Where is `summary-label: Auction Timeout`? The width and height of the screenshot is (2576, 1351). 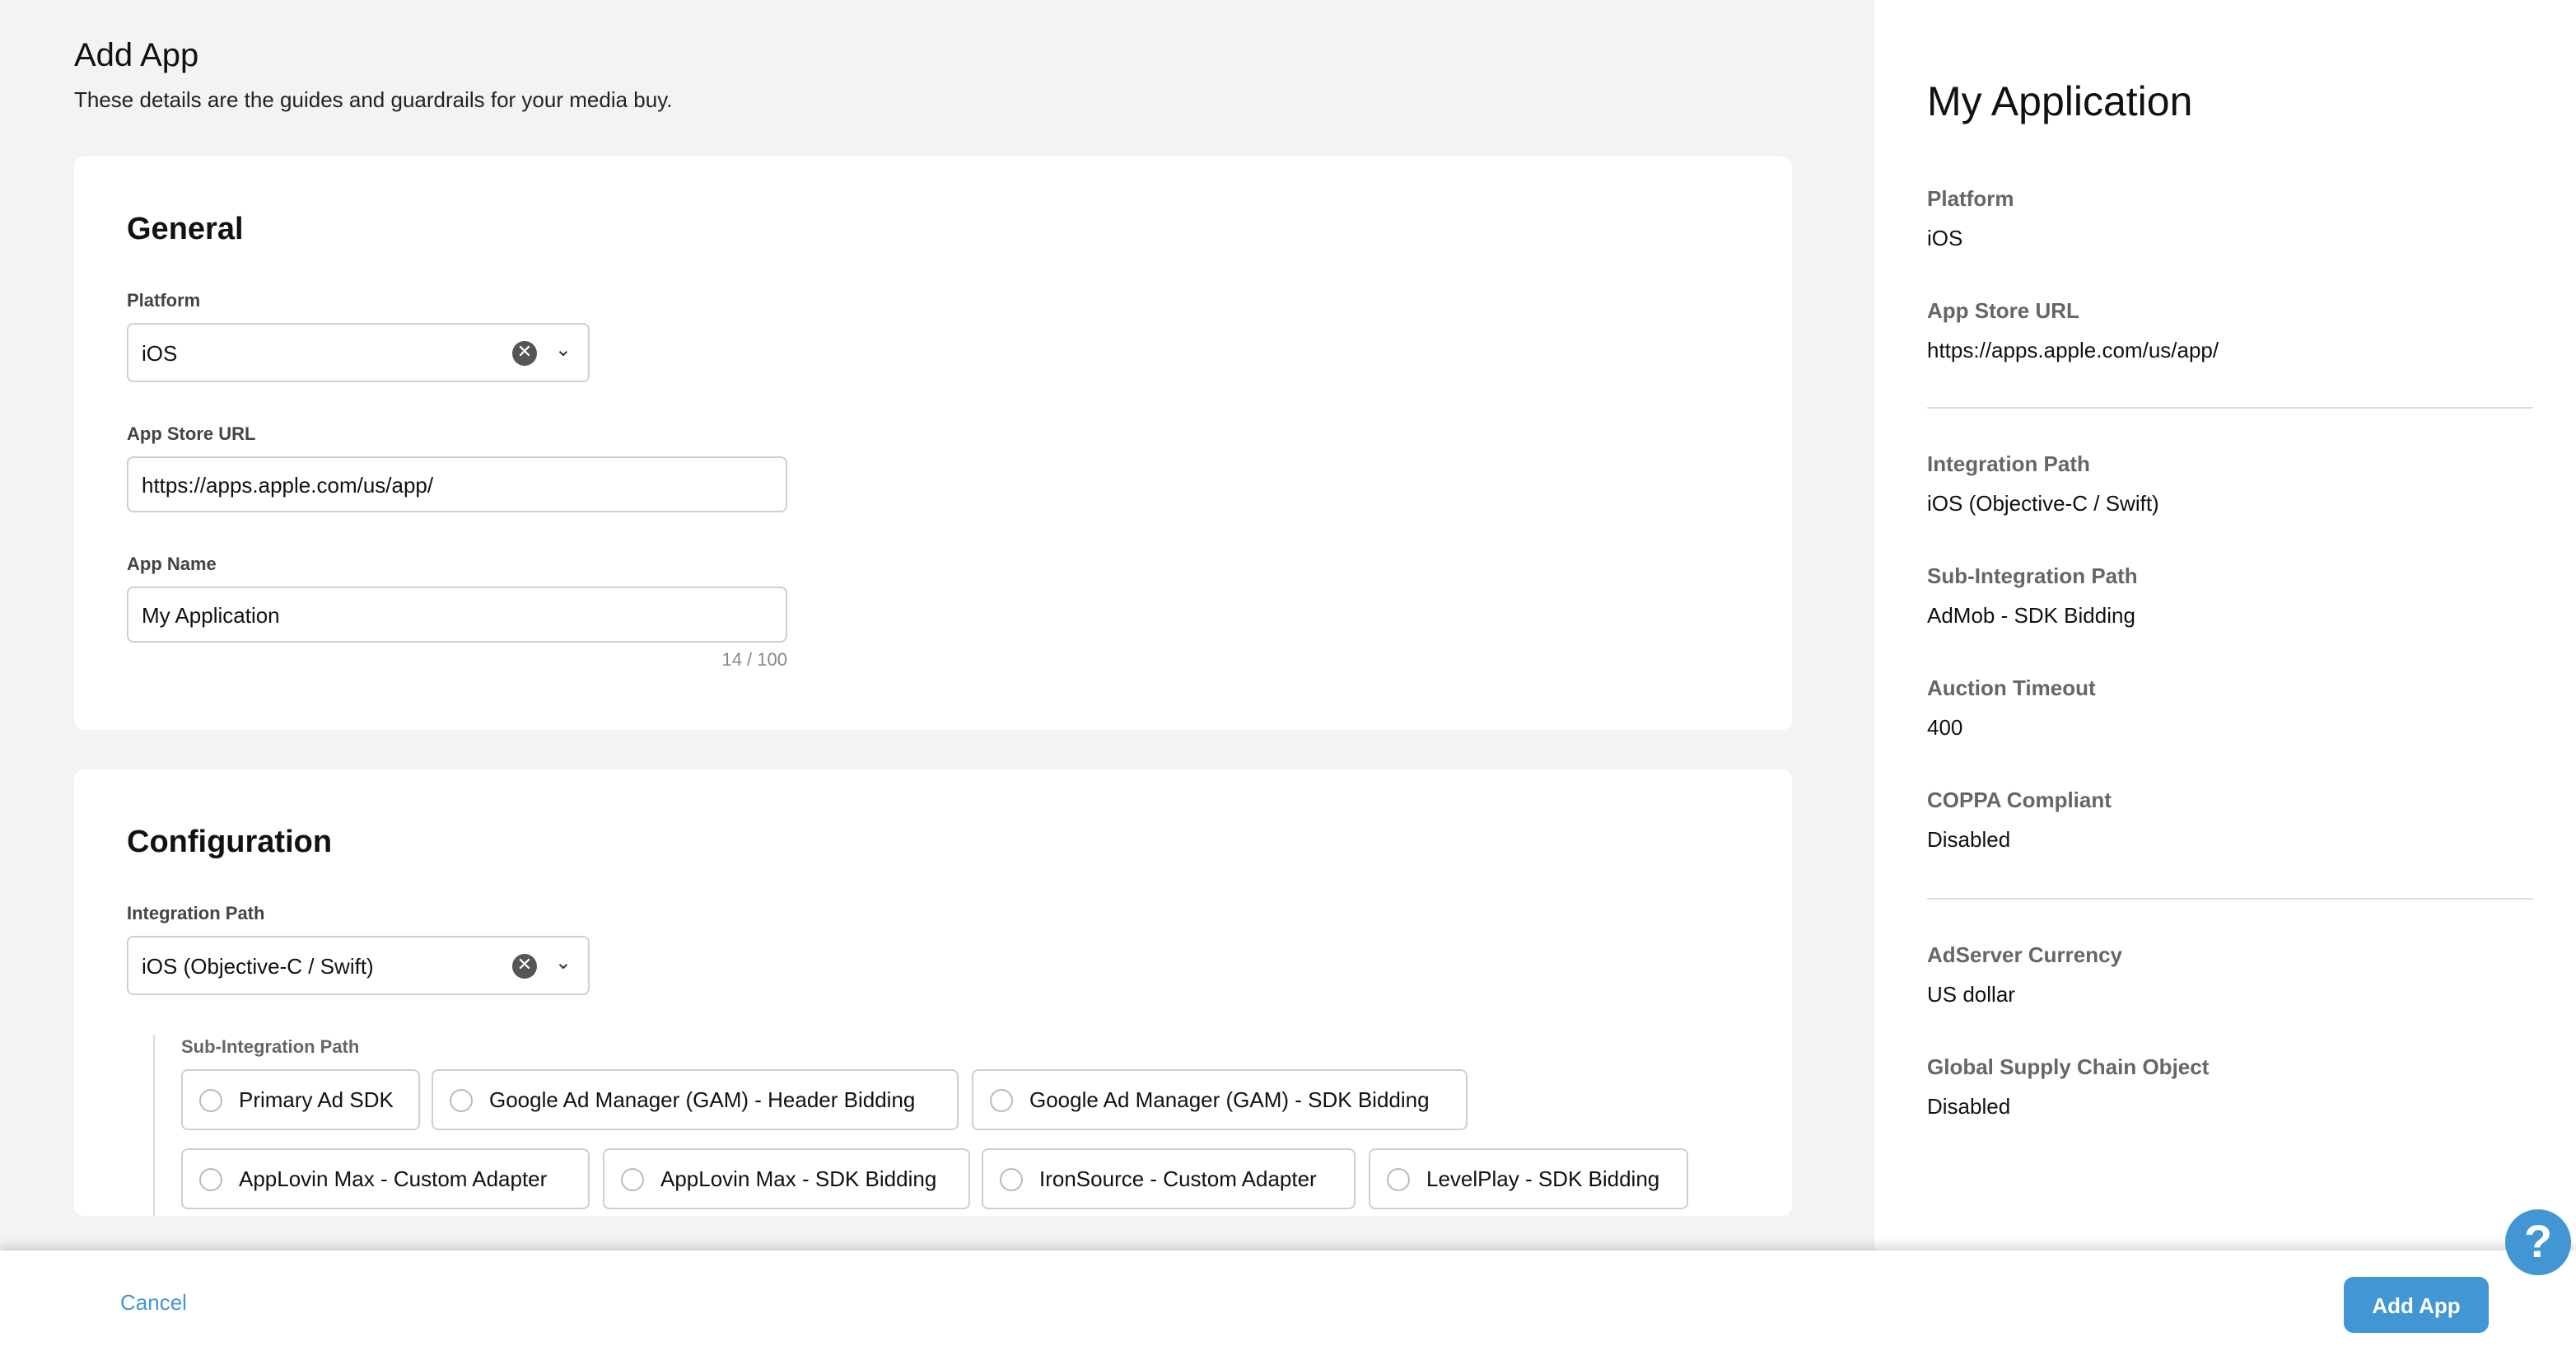 summary-label: Auction Timeout is located at coordinates (2011, 688).